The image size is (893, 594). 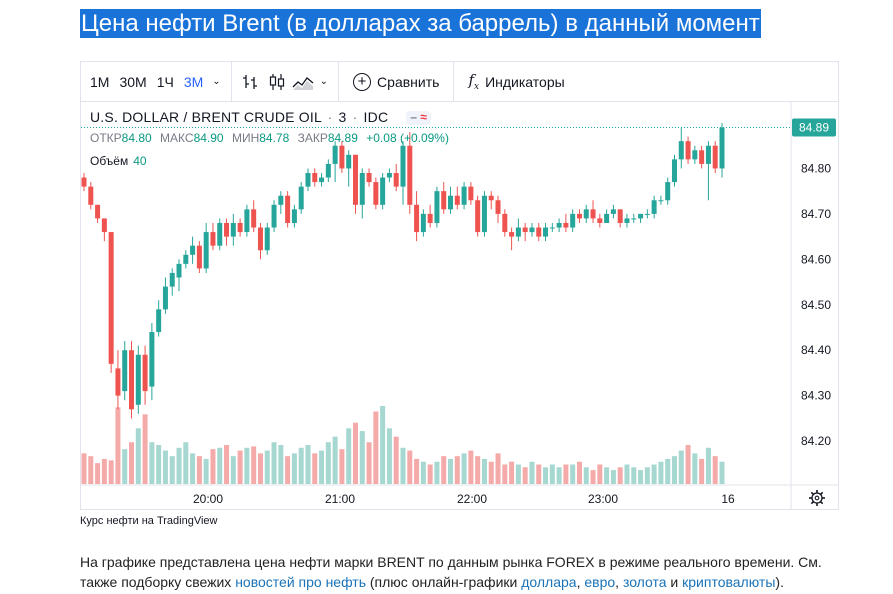 What do you see at coordinates (324, 81) in the screenshot?
I see `chevron-down-icon-2: ⌄` at bounding box center [324, 81].